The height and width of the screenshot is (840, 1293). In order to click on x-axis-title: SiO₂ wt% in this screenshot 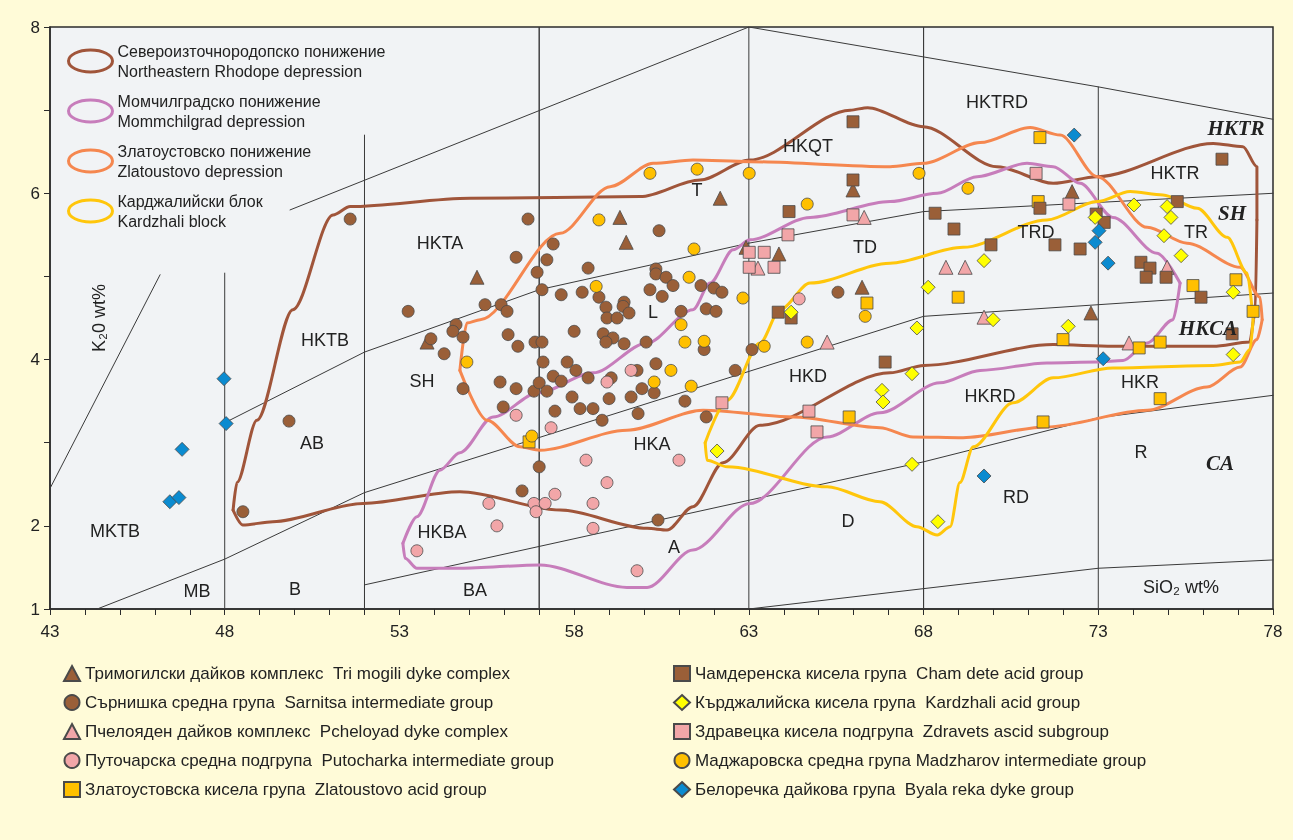, I will do `click(1181, 587)`.